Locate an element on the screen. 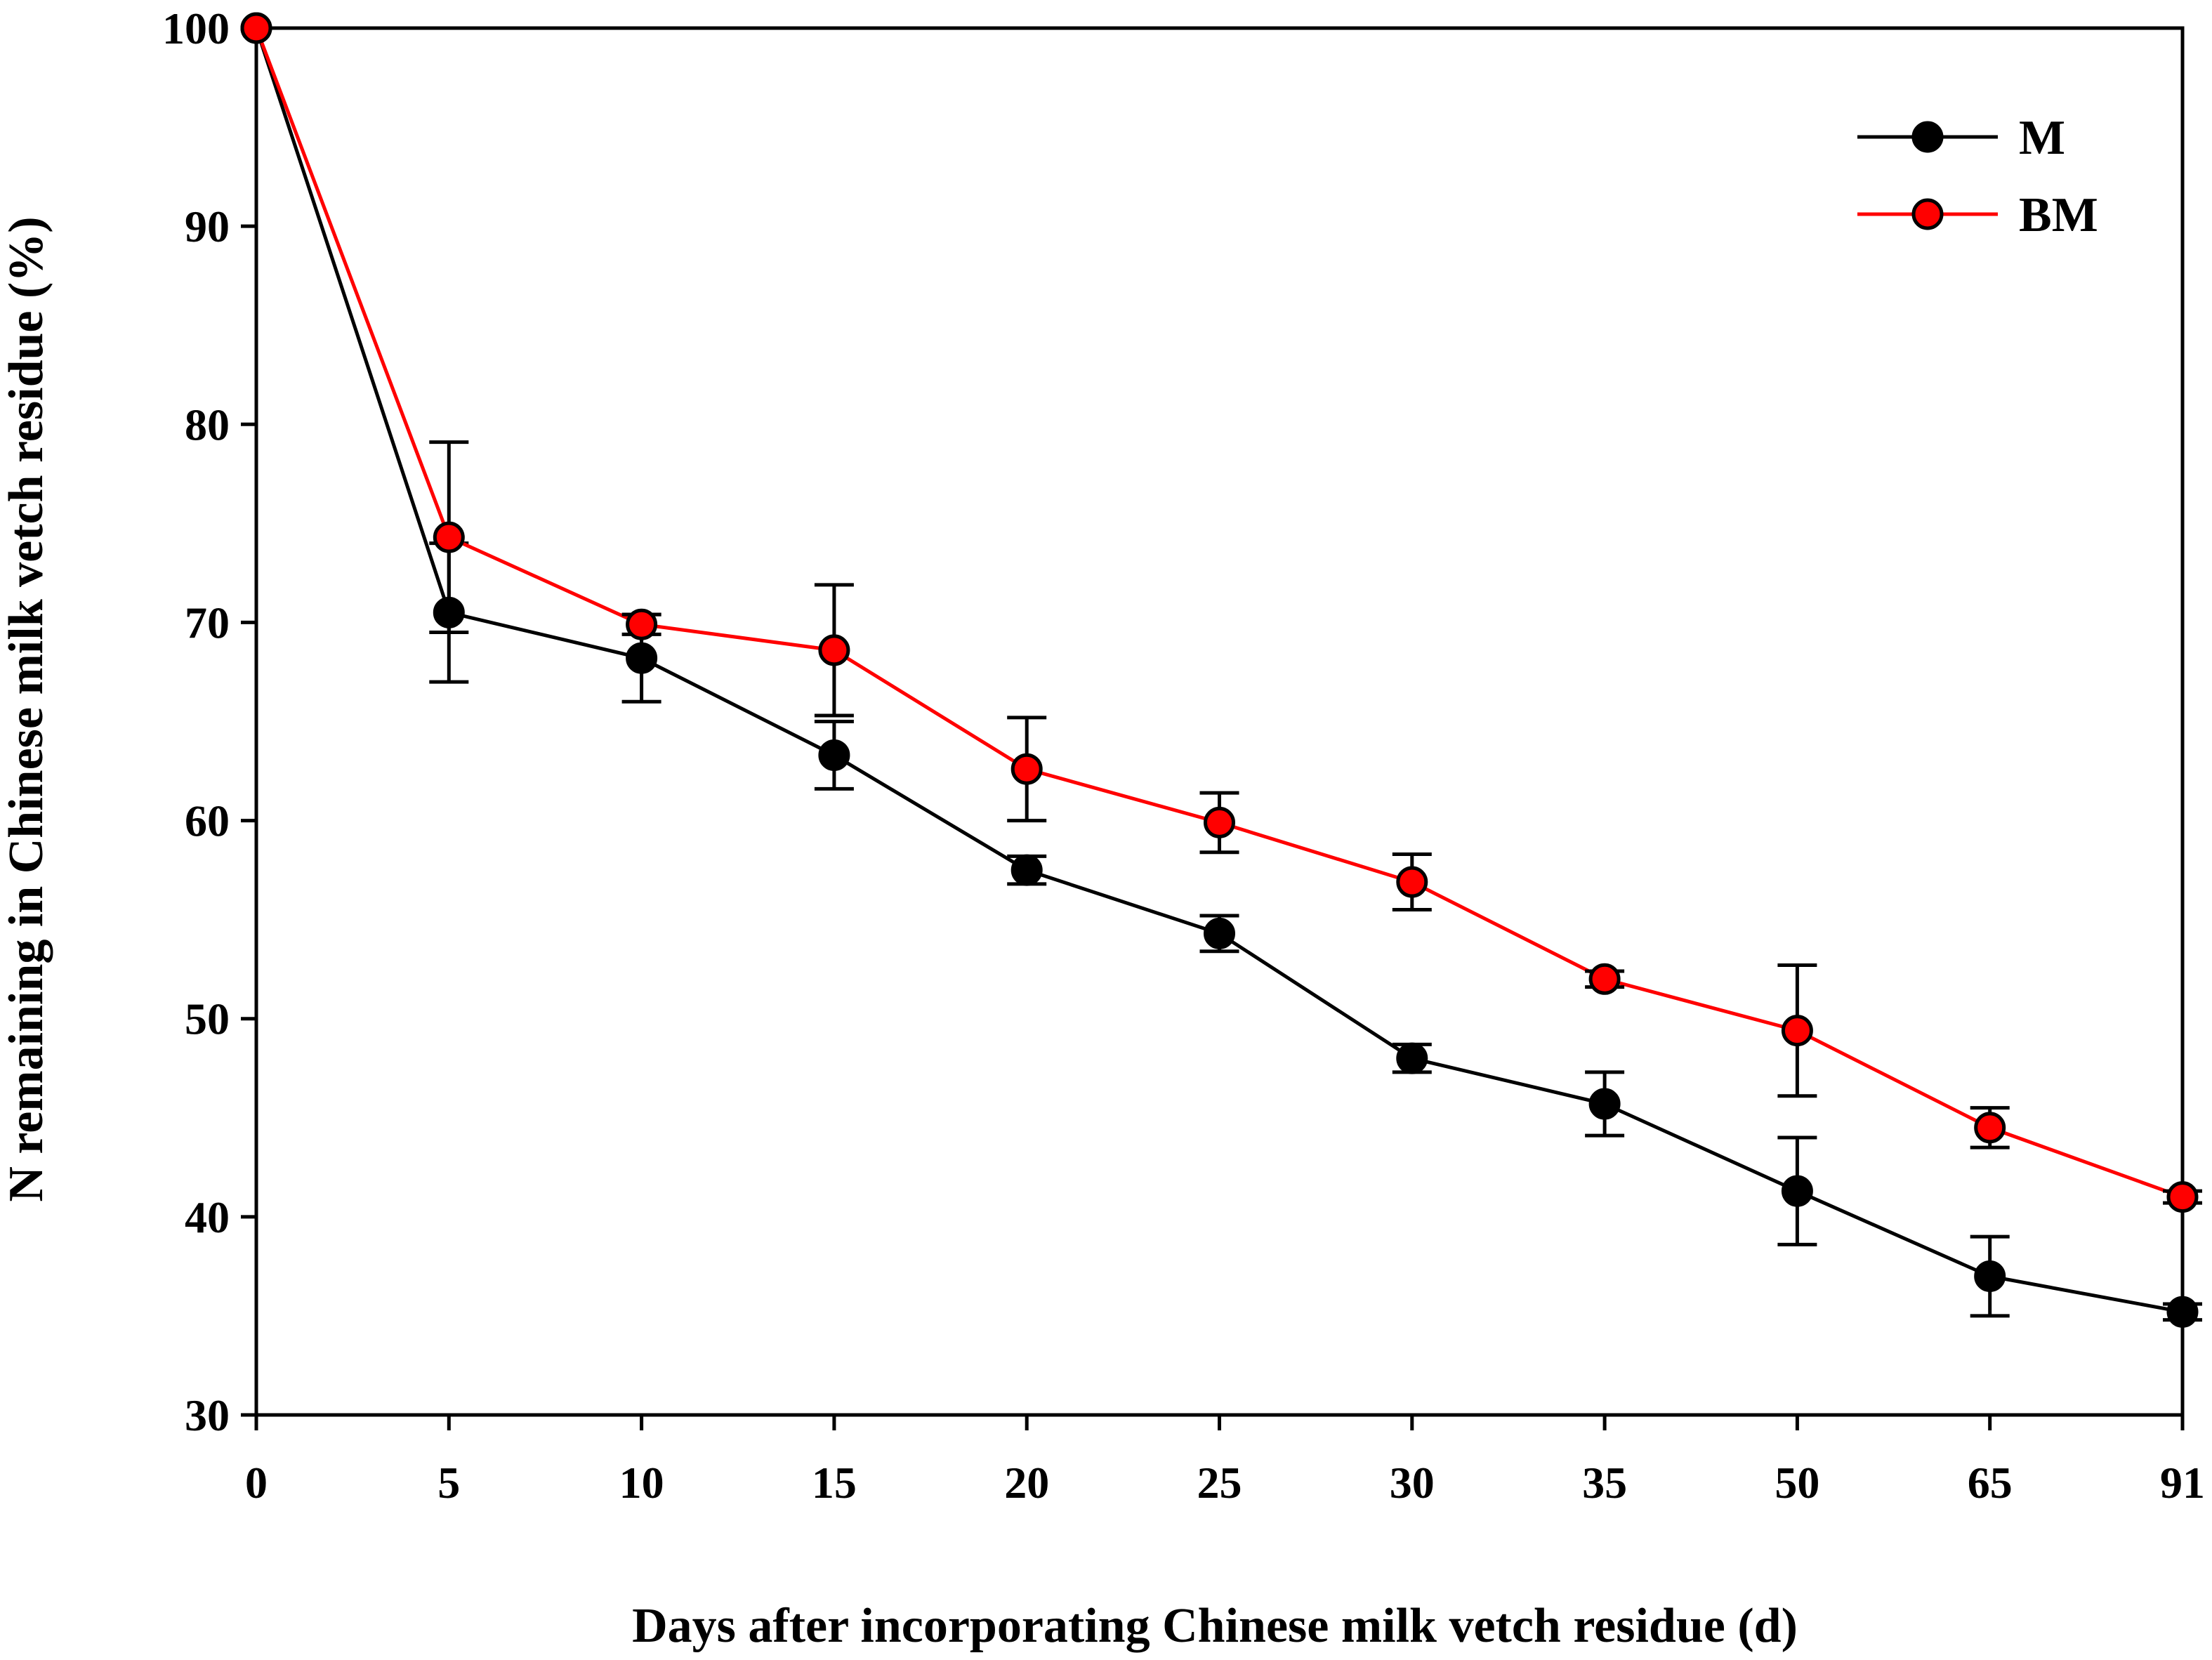 This screenshot has height=1660, width=2212. legend-marker-bm is located at coordinates (1927, 214).